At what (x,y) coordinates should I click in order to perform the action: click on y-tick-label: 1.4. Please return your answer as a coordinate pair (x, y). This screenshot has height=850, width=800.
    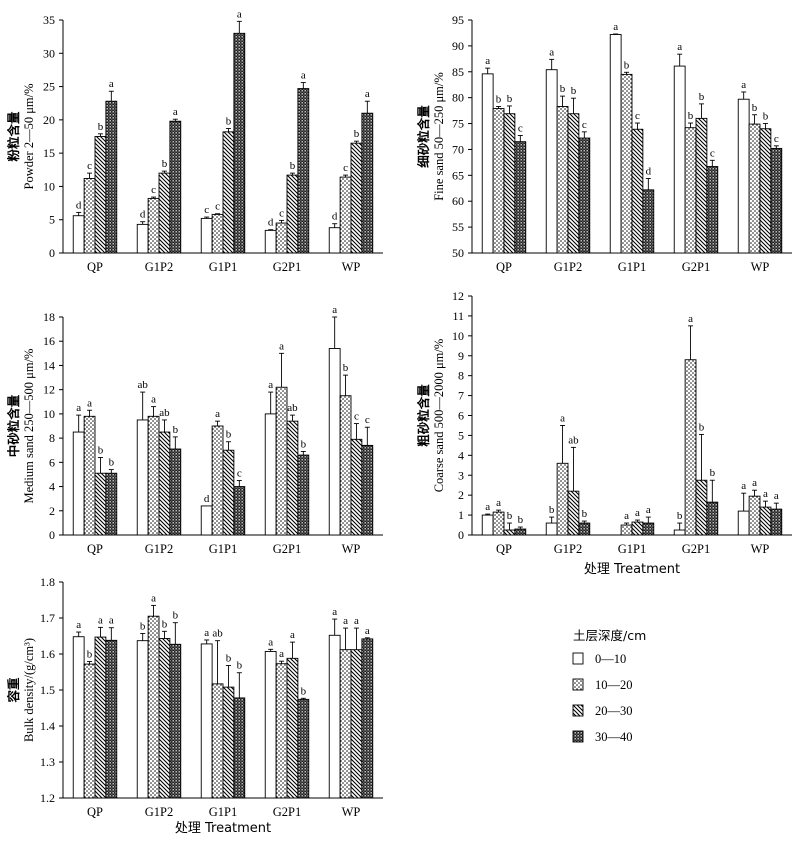
    Looking at the image, I should click on (47, 726).